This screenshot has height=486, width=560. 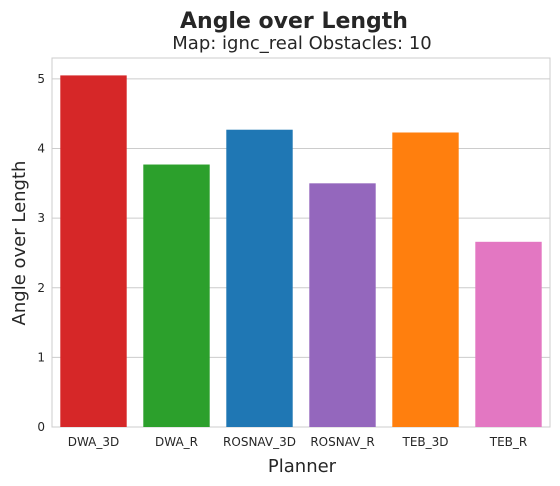 What do you see at coordinates (425, 280) in the screenshot?
I see `bar-teb-3d` at bounding box center [425, 280].